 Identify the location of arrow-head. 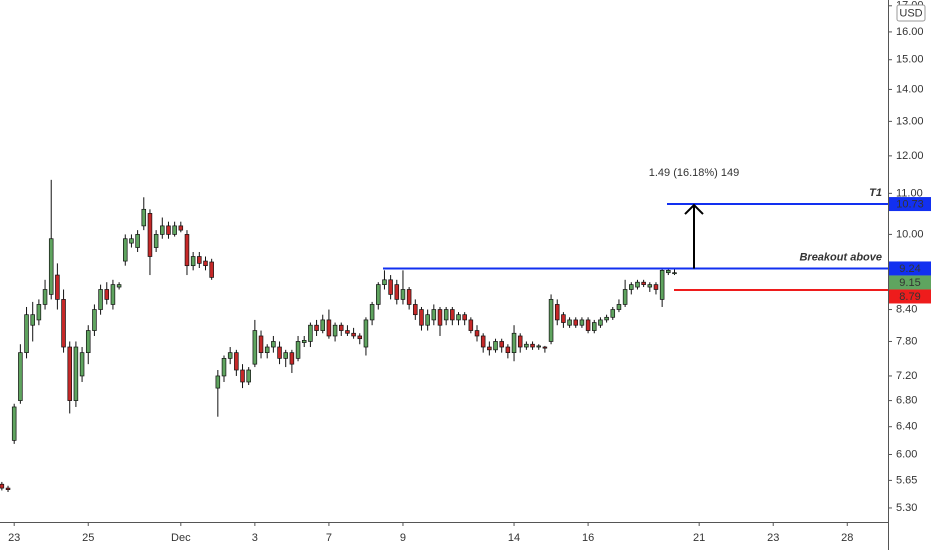
(694, 209).